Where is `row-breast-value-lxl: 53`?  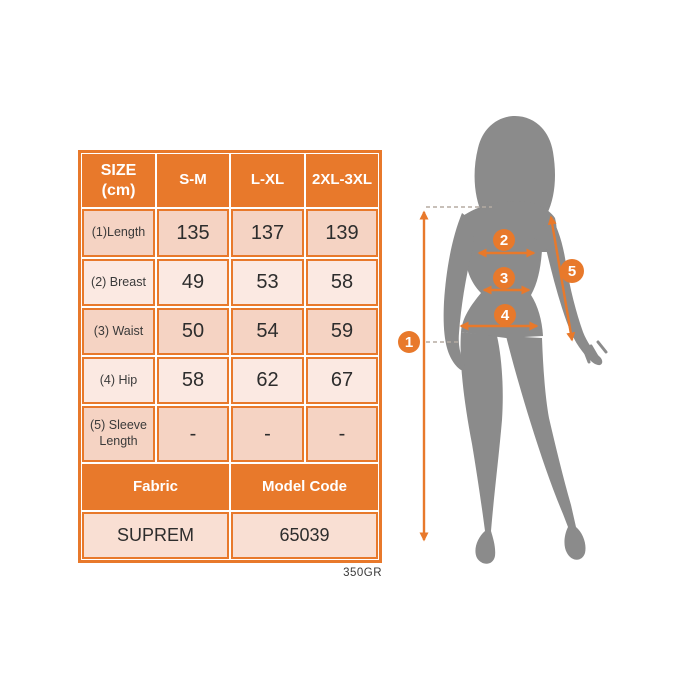 row-breast-value-lxl: 53 is located at coordinates (267, 282).